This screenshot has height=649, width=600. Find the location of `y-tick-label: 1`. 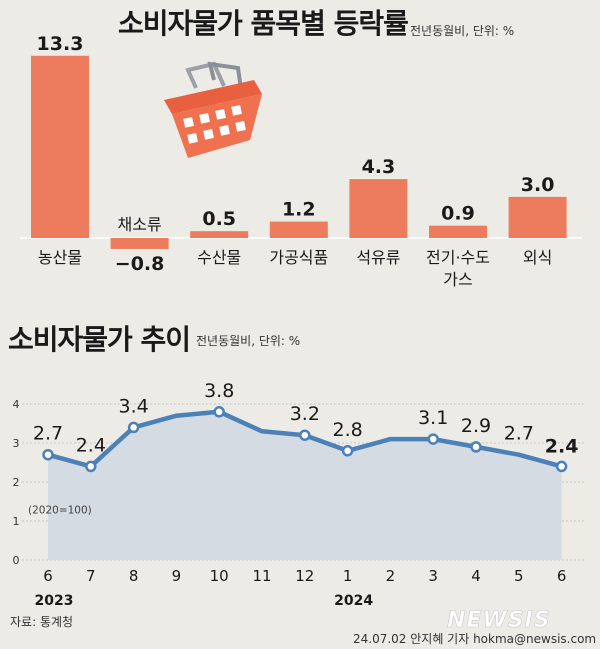

y-tick-label: 1 is located at coordinates (16, 521).